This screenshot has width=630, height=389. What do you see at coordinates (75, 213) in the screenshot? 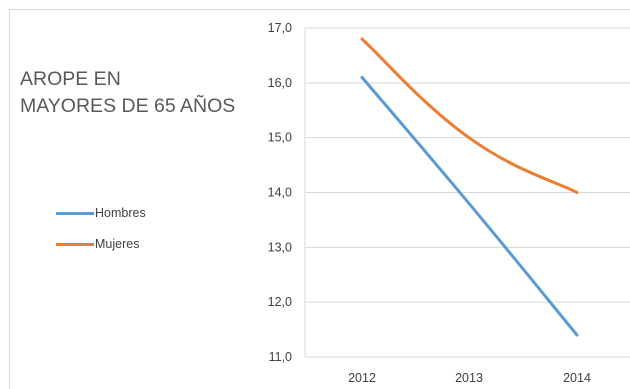
I see `legend-swatch-hombres` at bounding box center [75, 213].